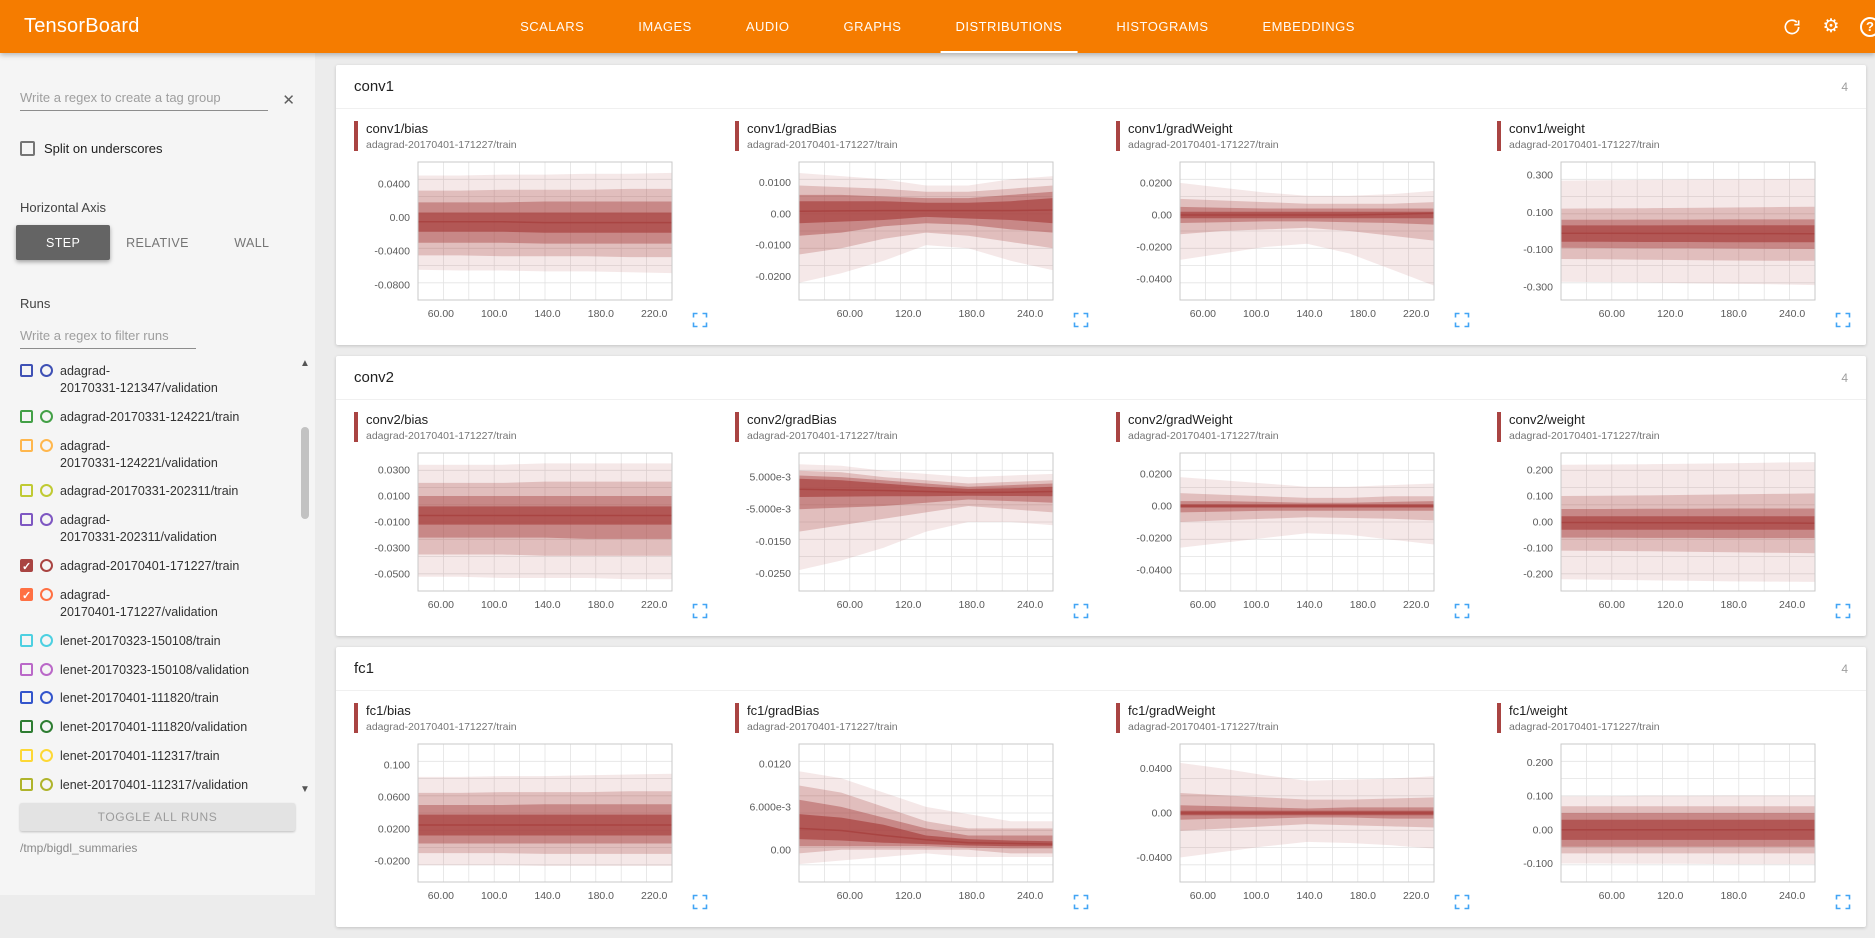  Describe the element at coordinates (144, 98) in the screenshot. I see `tag-group-regex-input` at that location.